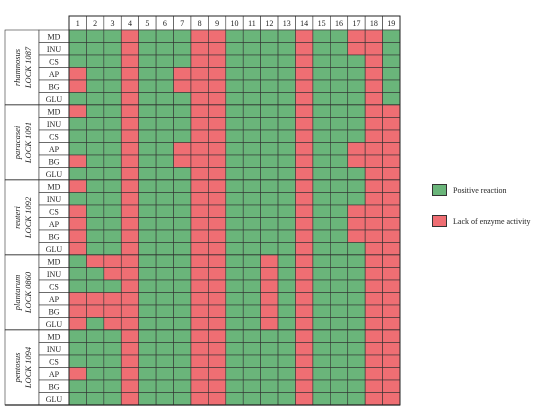 This screenshot has width=550, height=412. I want to click on species-label-cell, so click(22, 142).